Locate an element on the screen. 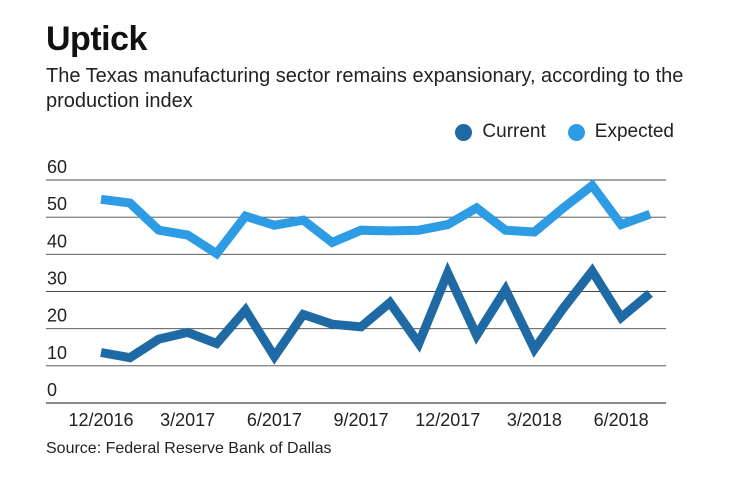 The width and height of the screenshot is (740, 482). x-tick-label: 9/2017 is located at coordinates (361, 420).